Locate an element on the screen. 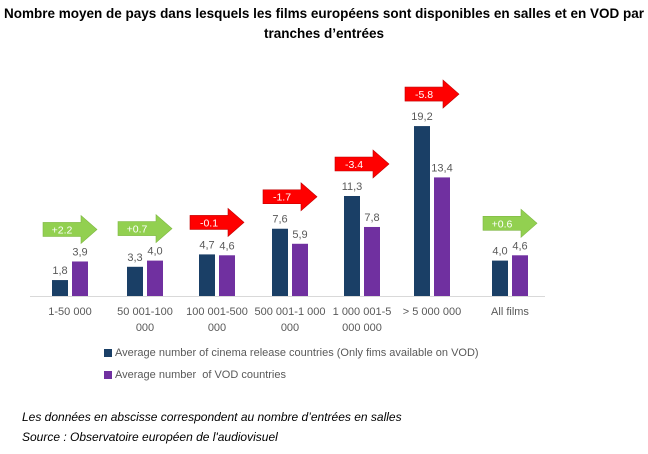 Image resolution: width=648 pixels, height=454 pixels. x-tick-label: 1-50 000 is located at coordinates (69, 312).